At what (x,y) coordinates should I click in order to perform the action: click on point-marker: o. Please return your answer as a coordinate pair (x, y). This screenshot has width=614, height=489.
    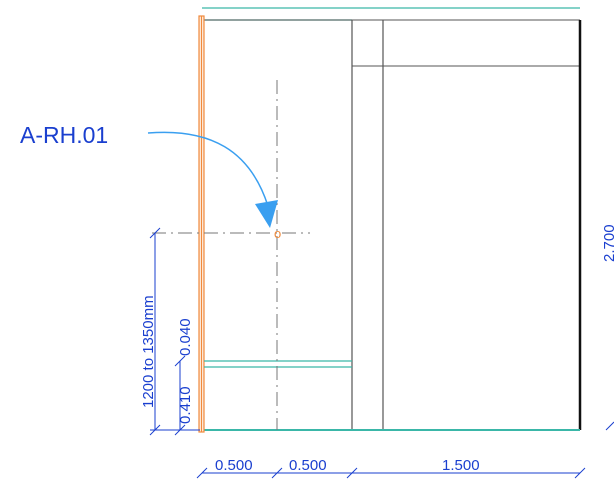
    Looking at the image, I should click on (277, 233).